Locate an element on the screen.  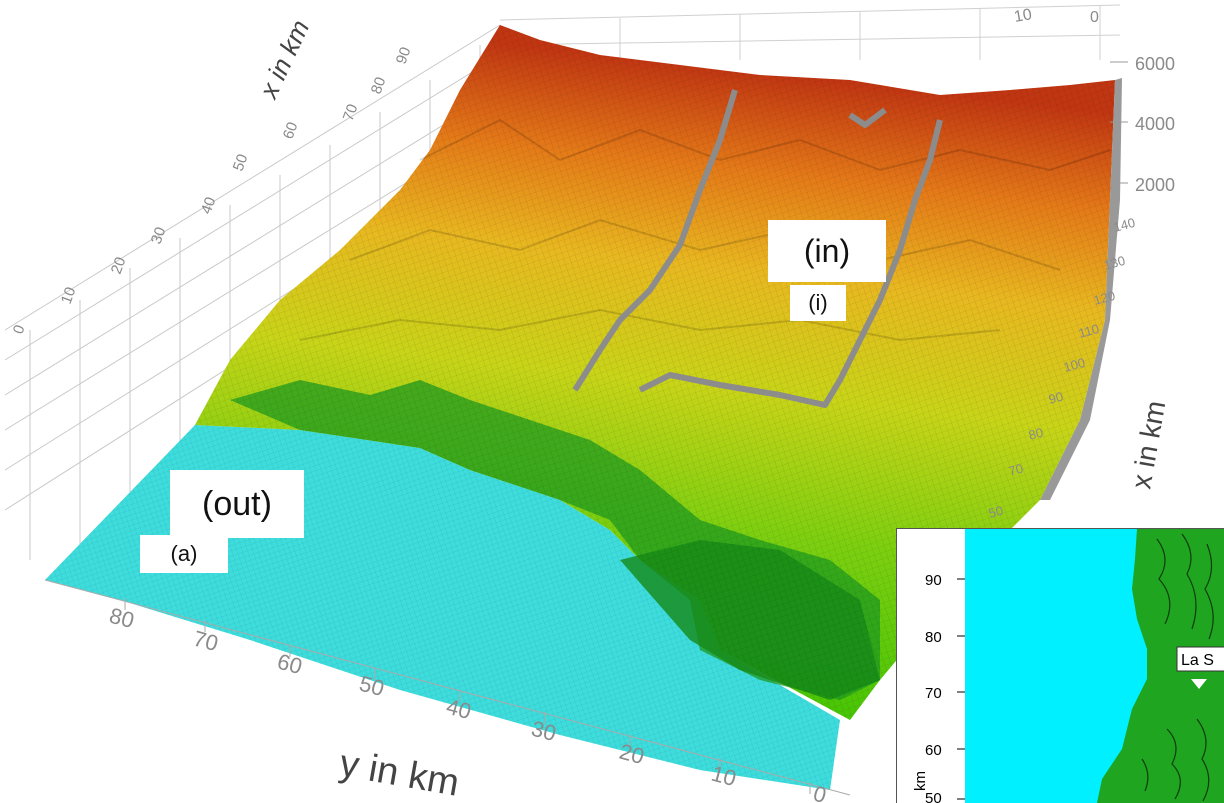
x-tick-left: 0 is located at coordinates (19, 330).